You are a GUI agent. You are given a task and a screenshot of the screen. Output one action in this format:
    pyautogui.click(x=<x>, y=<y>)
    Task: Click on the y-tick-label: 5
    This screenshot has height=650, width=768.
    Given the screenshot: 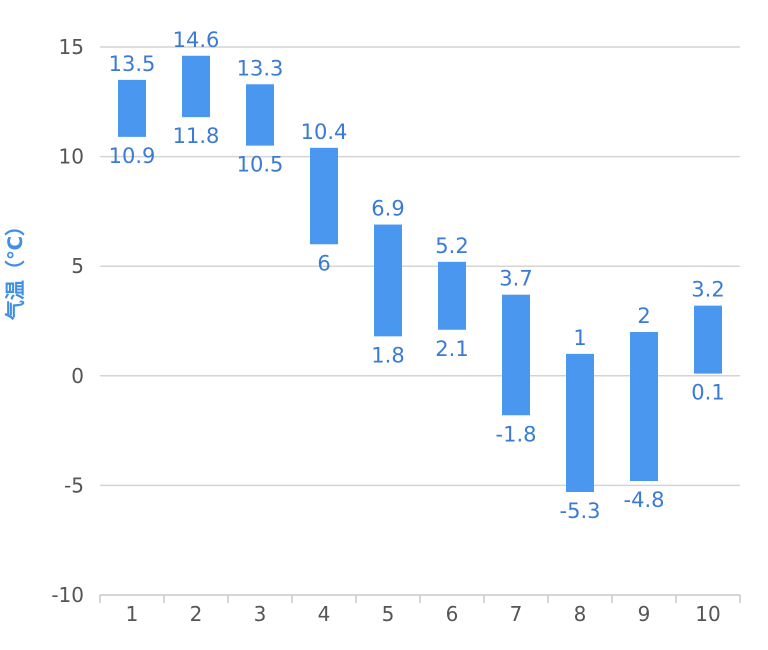 What is the action you would take?
    pyautogui.click(x=77, y=266)
    